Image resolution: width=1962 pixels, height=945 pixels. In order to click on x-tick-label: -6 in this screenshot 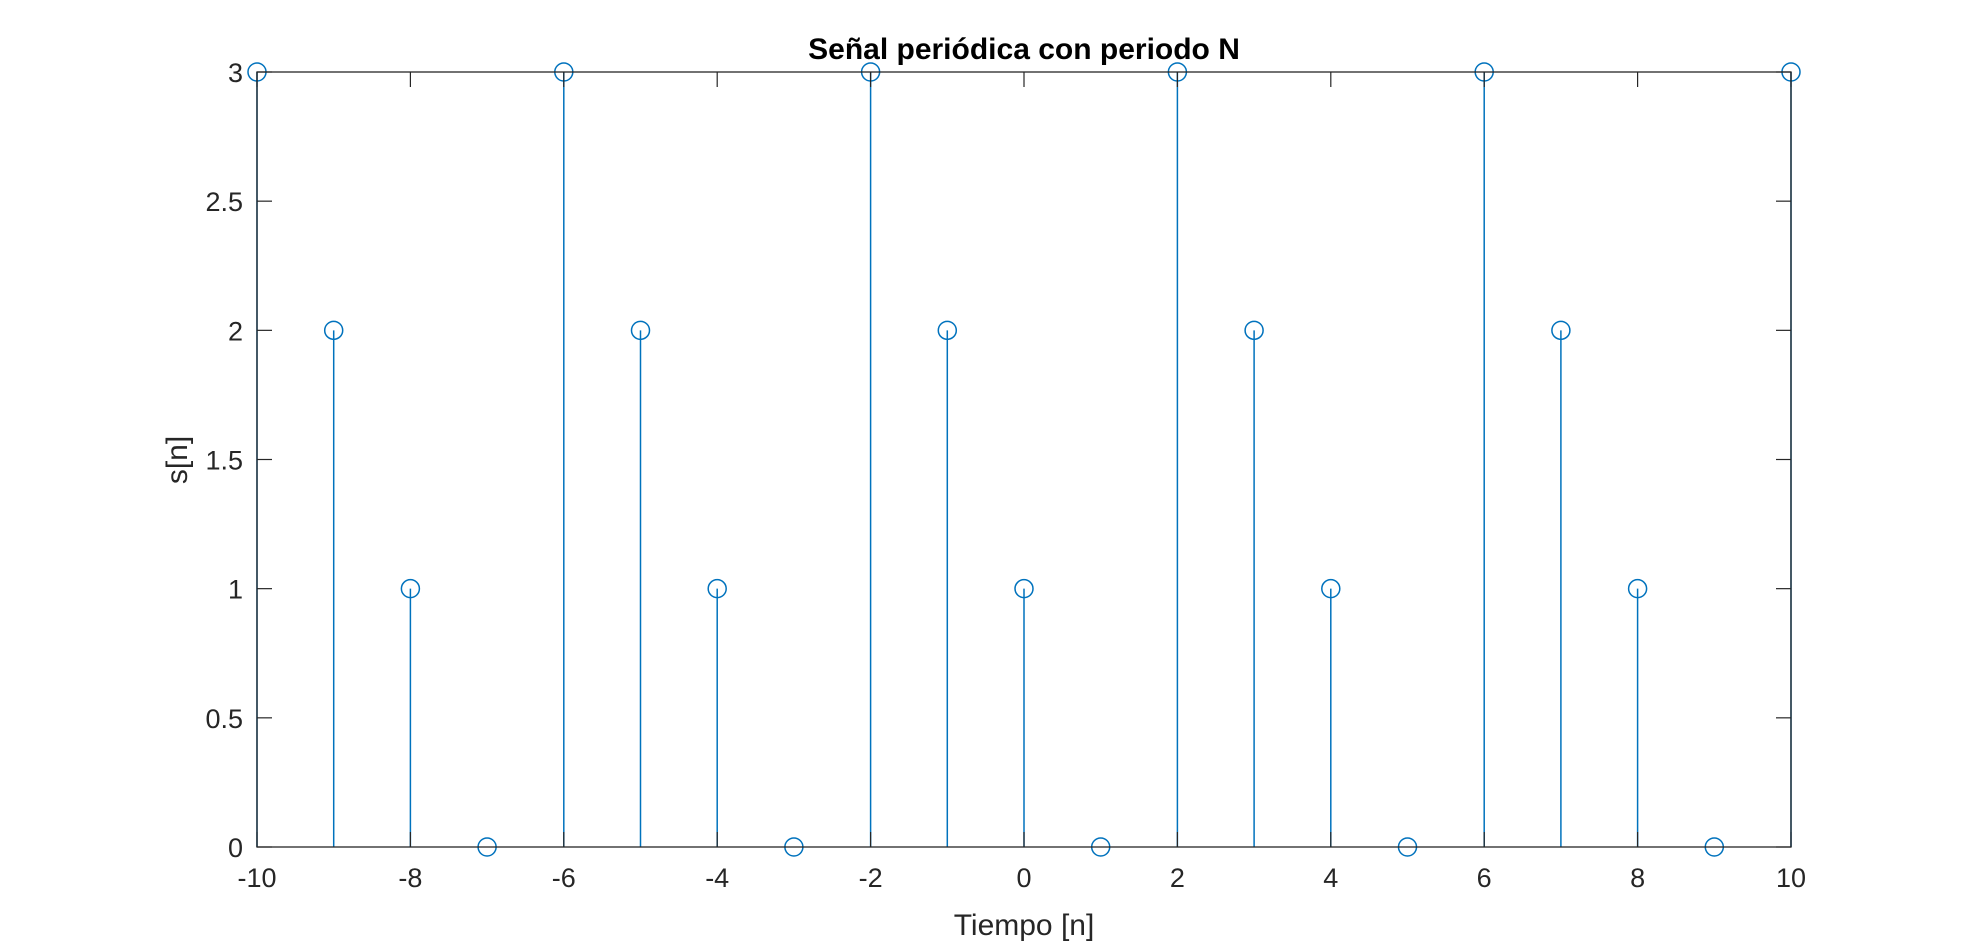, I will do `click(564, 878)`.